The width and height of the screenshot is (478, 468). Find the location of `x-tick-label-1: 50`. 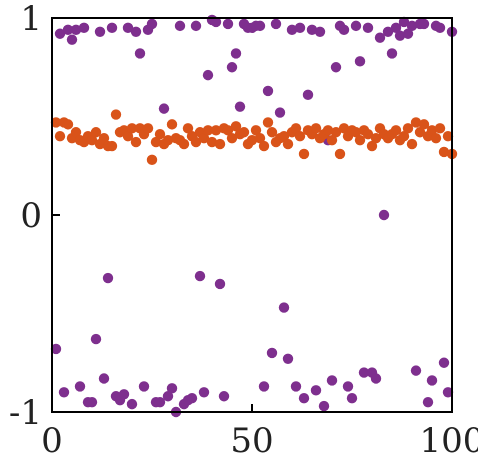

x-tick-label-1: 50 is located at coordinates (251, 441).